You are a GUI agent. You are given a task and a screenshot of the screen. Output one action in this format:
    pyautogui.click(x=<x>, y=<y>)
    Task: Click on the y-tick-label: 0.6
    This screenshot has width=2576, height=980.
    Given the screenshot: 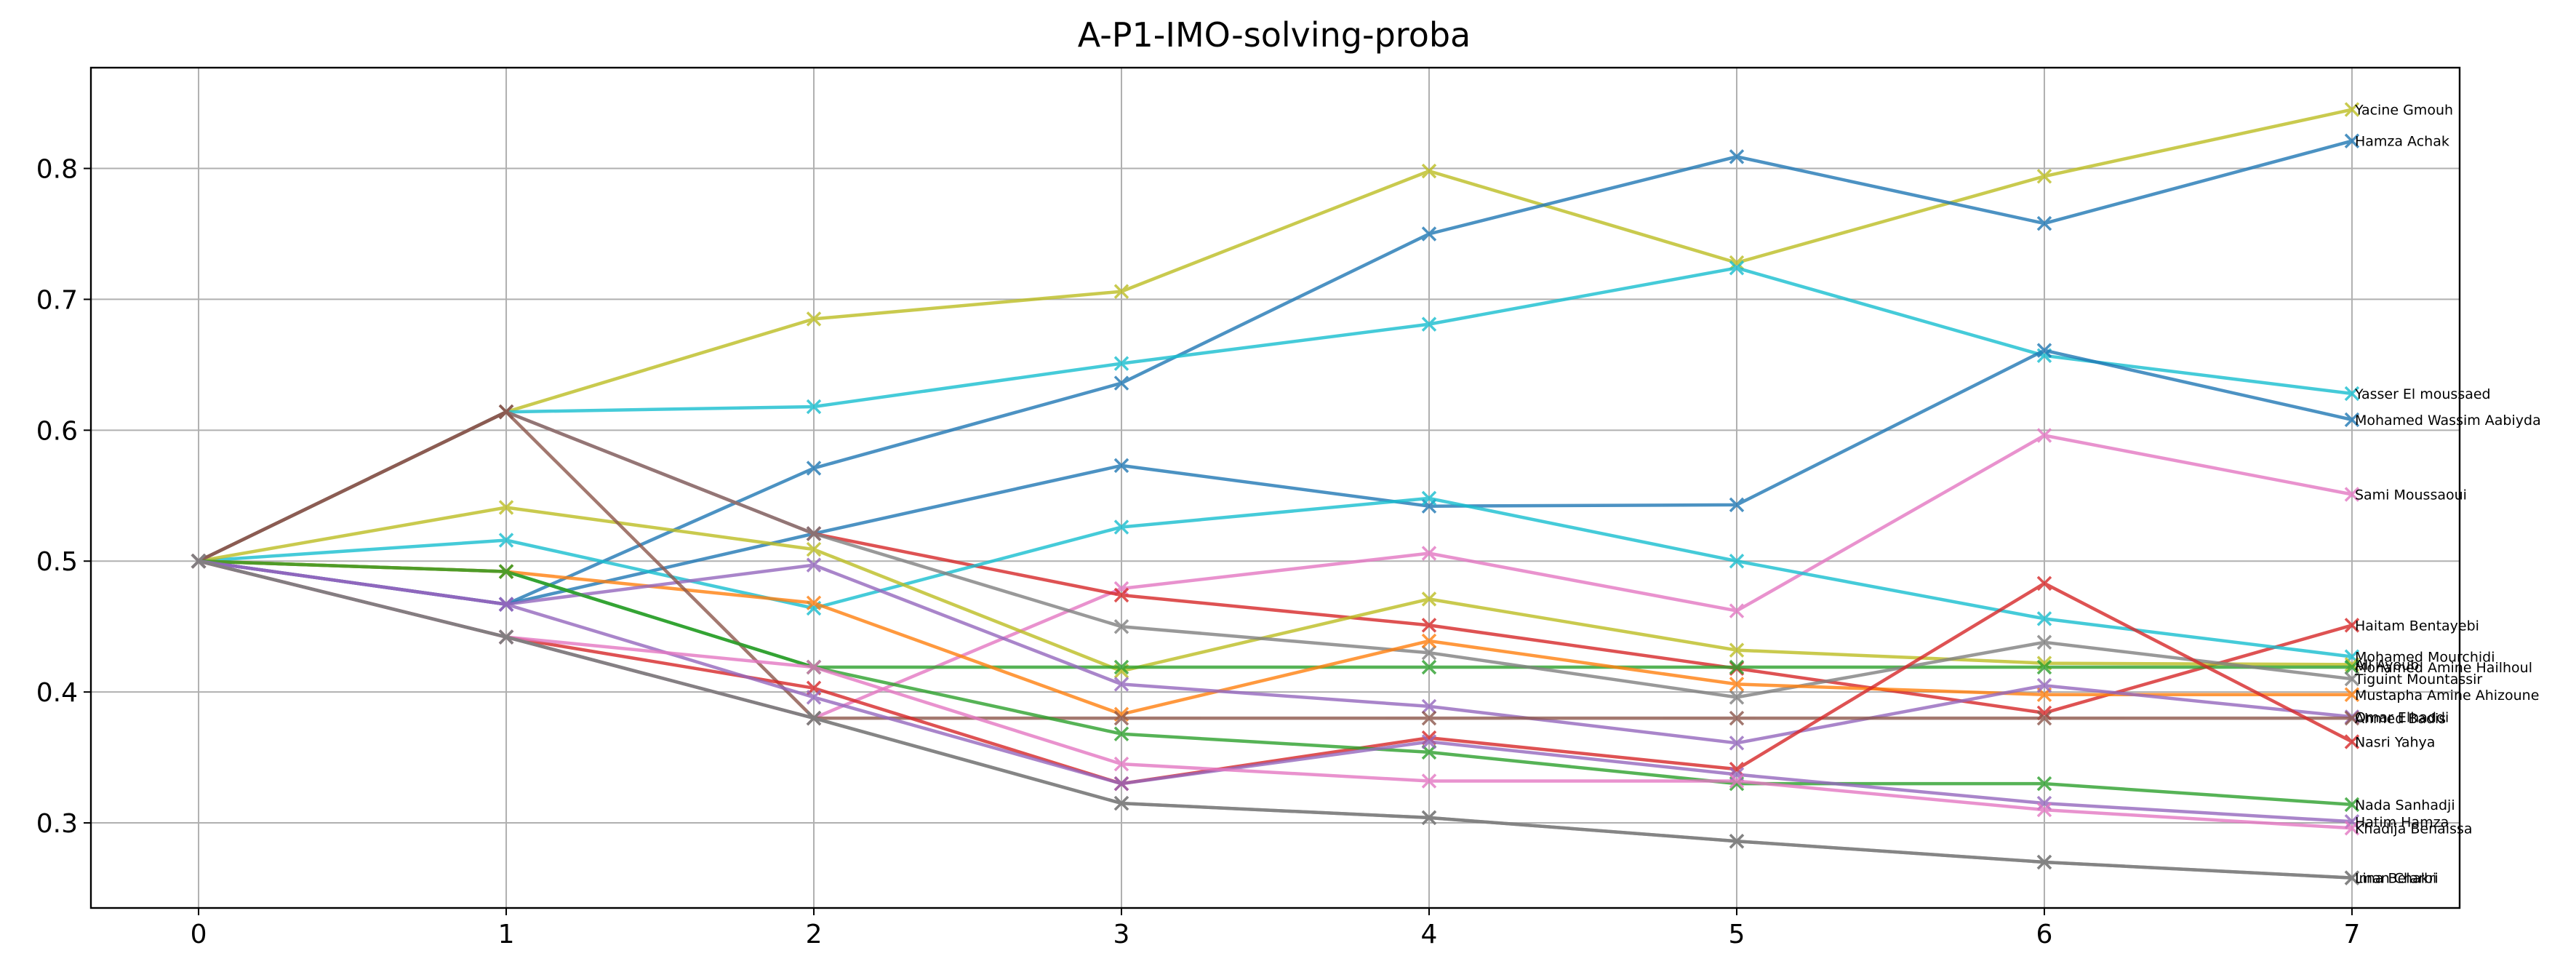 What is the action you would take?
    pyautogui.click(x=57, y=431)
    